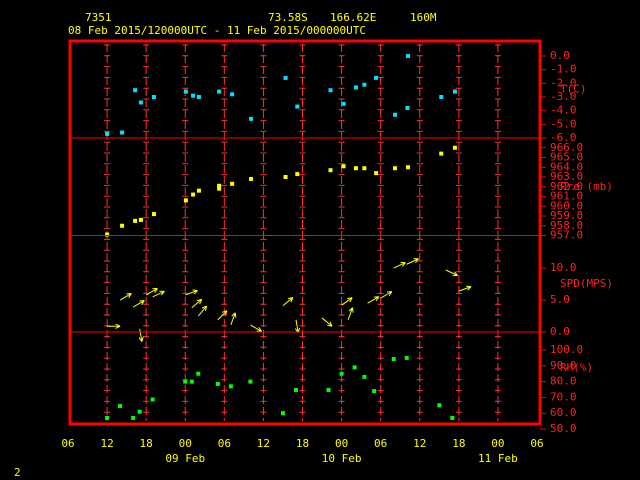 The height and width of the screenshot is (480, 640). What do you see at coordinates (566, 147) in the screenshot?
I see `y-tick-label: 966.0` at bounding box center [566, 147].